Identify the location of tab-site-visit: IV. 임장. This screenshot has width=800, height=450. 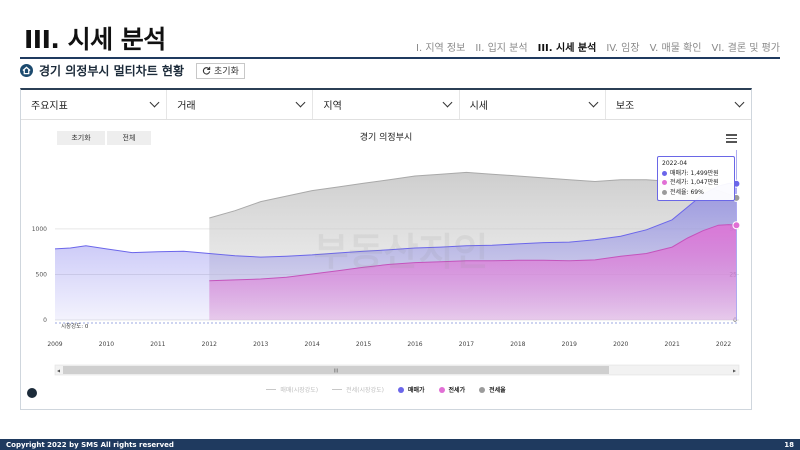
(623, 48).